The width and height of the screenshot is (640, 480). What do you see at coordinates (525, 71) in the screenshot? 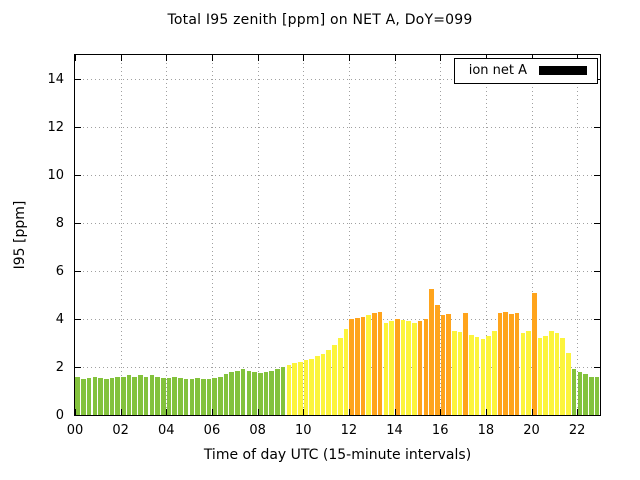
I see `legend: ion net A` at bounding box center [525, 71].